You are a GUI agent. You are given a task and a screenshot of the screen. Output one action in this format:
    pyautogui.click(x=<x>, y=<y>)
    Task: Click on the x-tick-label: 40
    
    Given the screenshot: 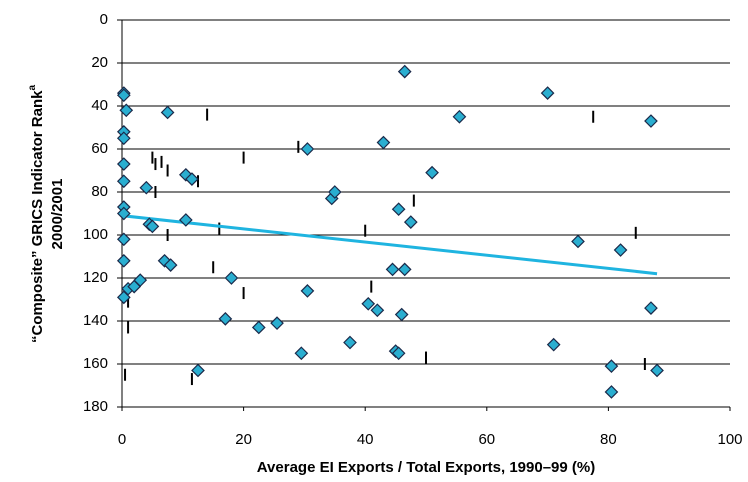 What is the action you would take?
    pyautogui.click(x=365, y=439)
    